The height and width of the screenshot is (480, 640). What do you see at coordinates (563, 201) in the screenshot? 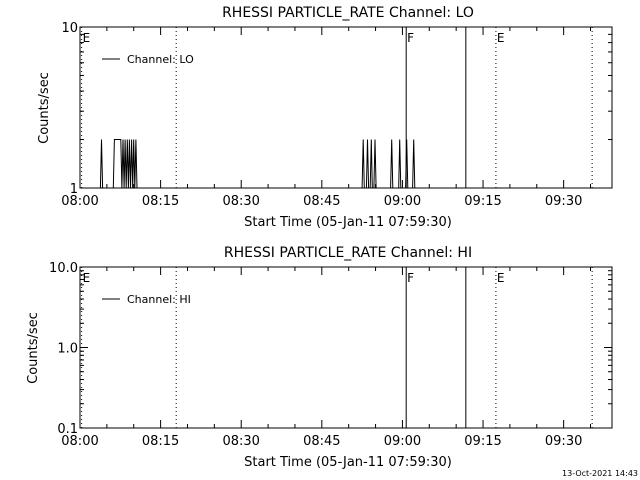
I see `panel-lo-xtick-label: 09:30` at bounding box center [563, 201].